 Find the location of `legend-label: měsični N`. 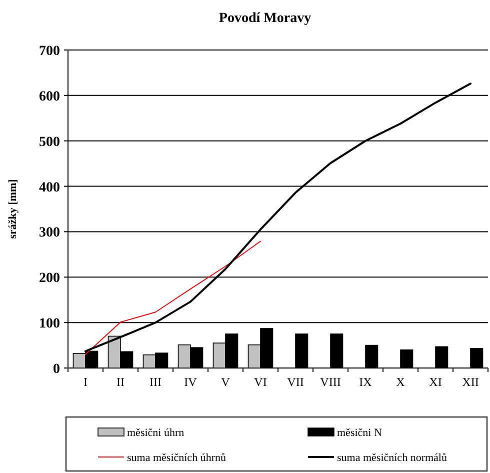

legend-label: měsični N is located at coordinates (359, 433).